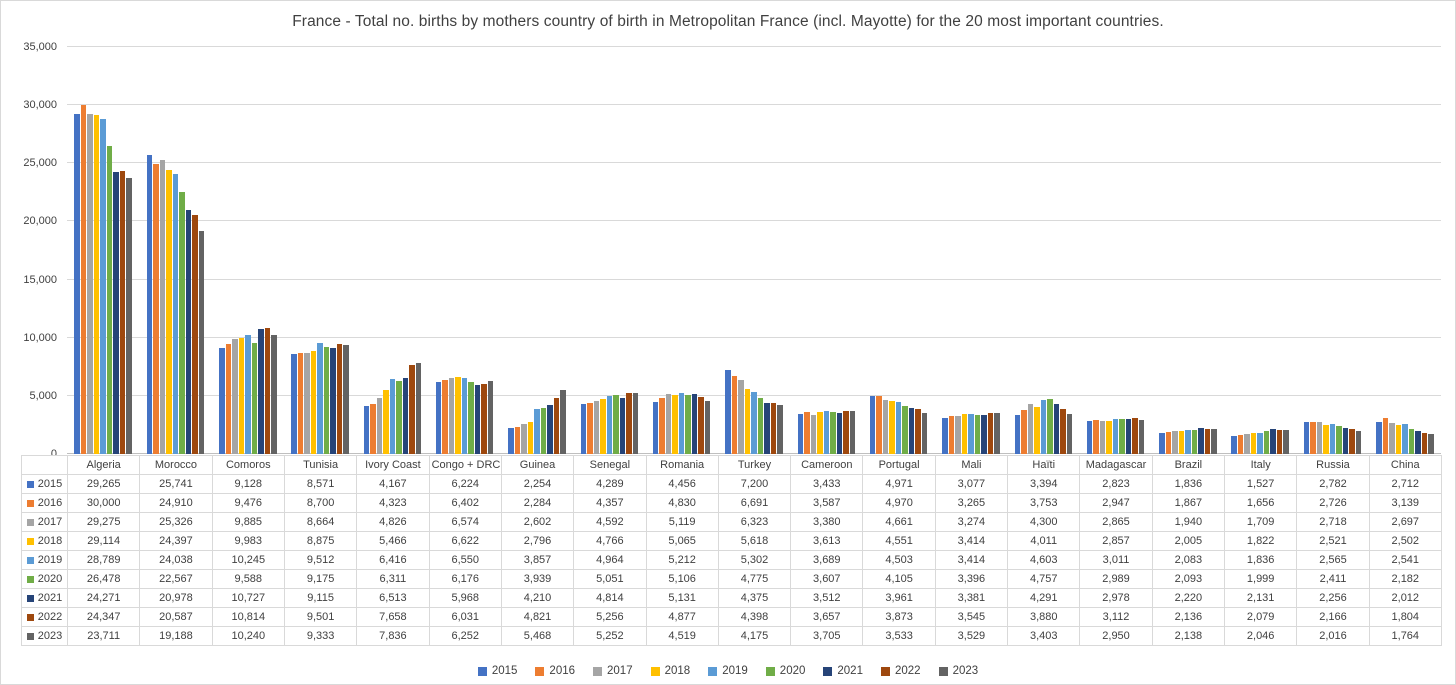  I want to click on legend-item-2022: 2022, so click(900, 671).